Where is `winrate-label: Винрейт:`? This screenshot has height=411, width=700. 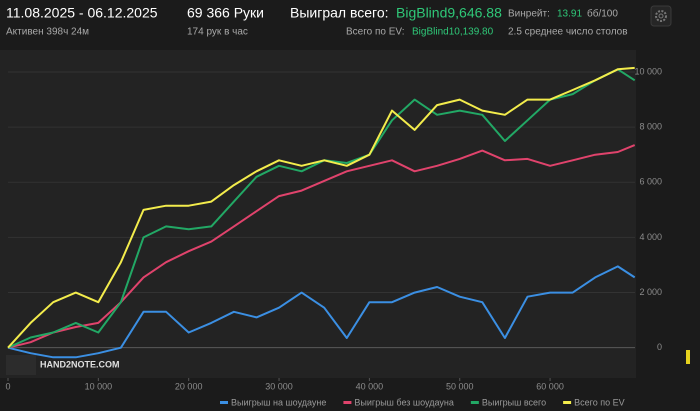
winrate-label: Винрейт: is located at coordinates (529, 14).